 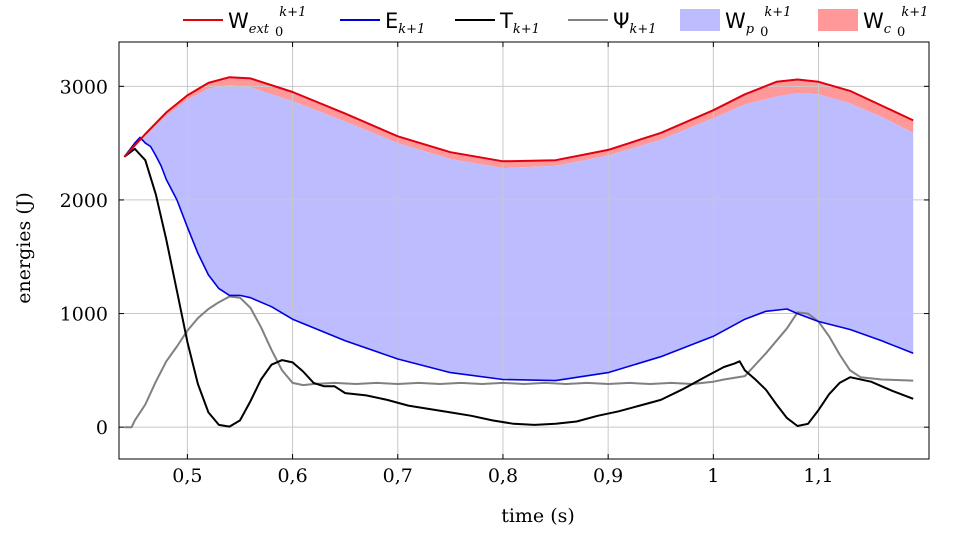 I want to click on y-tick-labels: 0 1000 2000 3000, so click(x=84, y=257).